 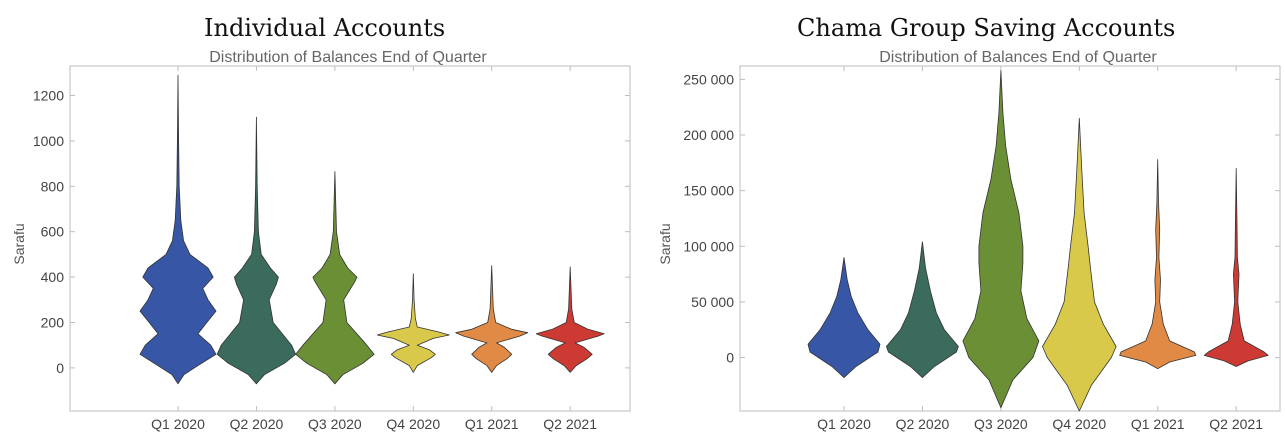 What do you see at coordinates (708, 79) in the screenshot?
I see `y-tick-label: 250 000` at bounding box center [708, 79].